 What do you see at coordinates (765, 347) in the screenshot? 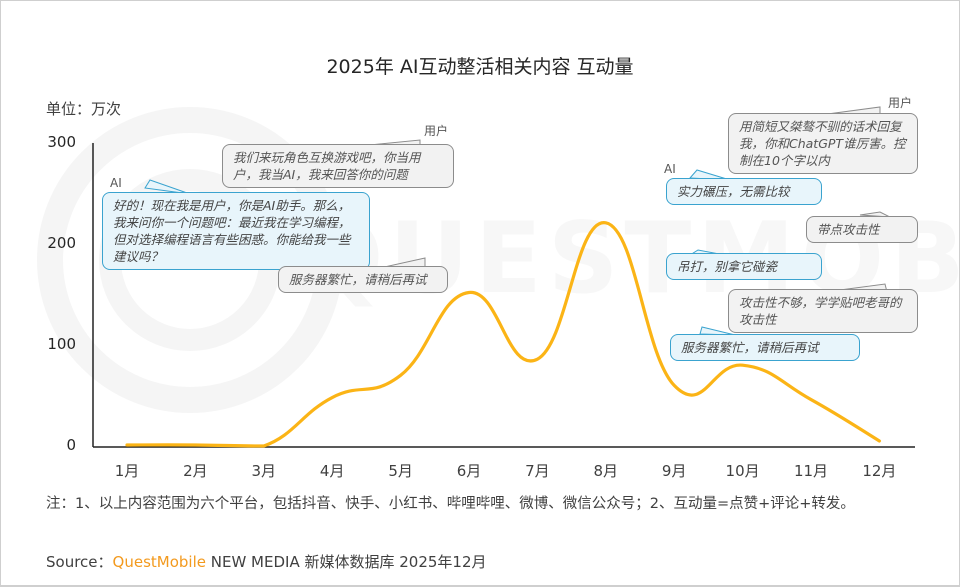
I see `right-ai3-bubble: 服务器繁忙，请稍后再试` at bounding box center [765, 347].